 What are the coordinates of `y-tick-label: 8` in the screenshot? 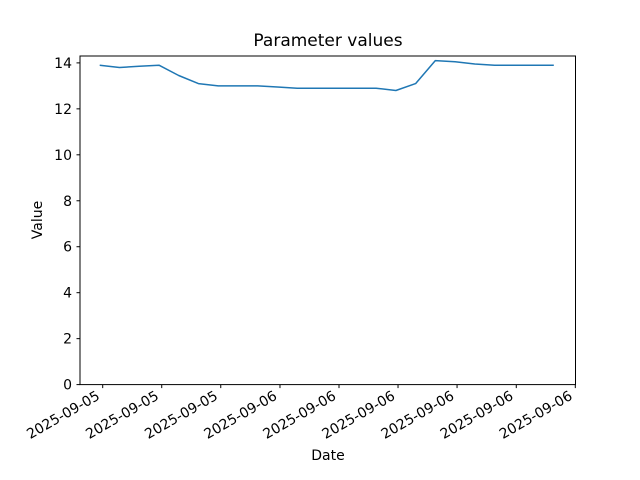 It's located at (67, 202).